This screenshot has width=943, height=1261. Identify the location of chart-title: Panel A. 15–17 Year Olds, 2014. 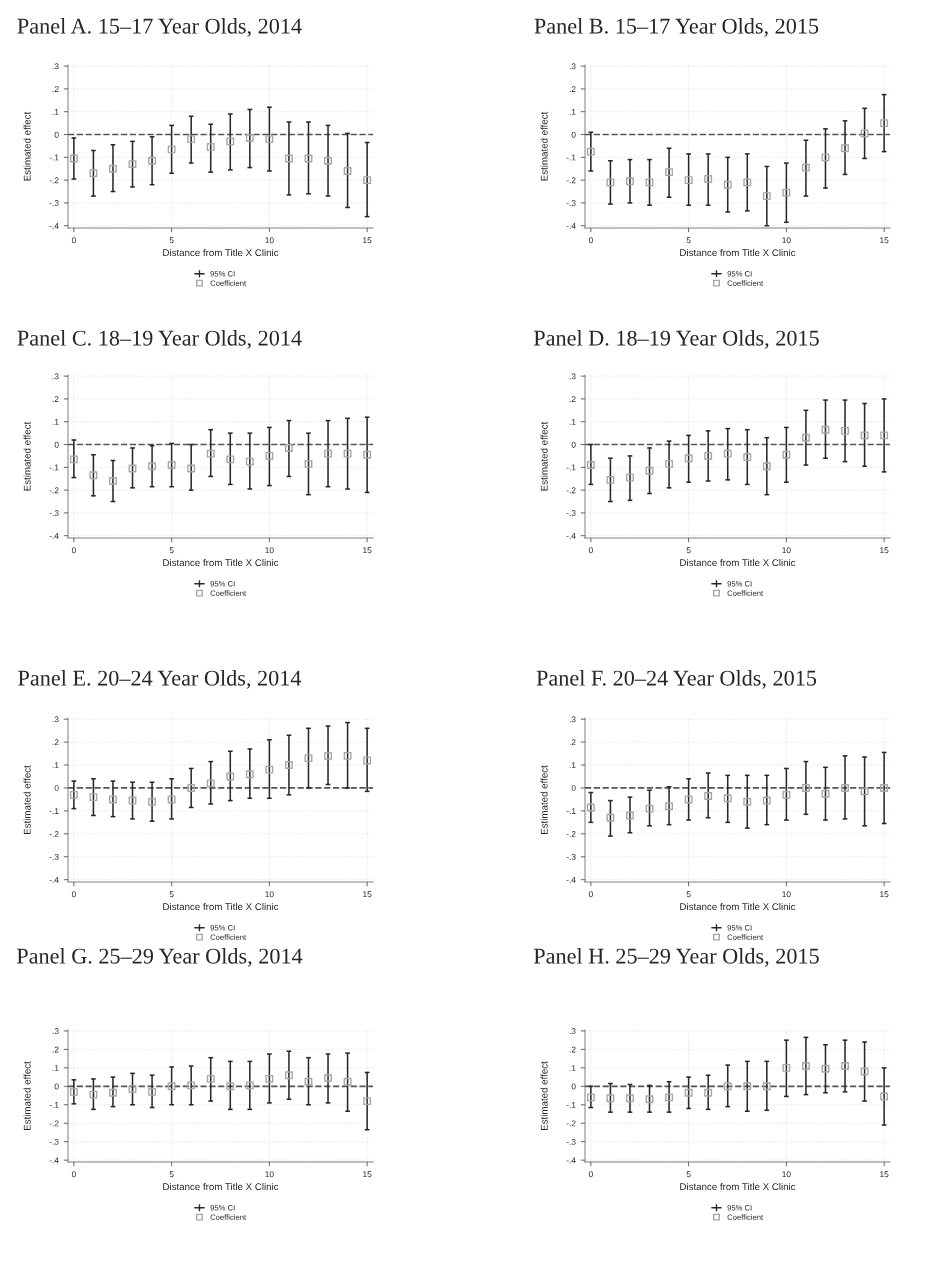
(159, 27).